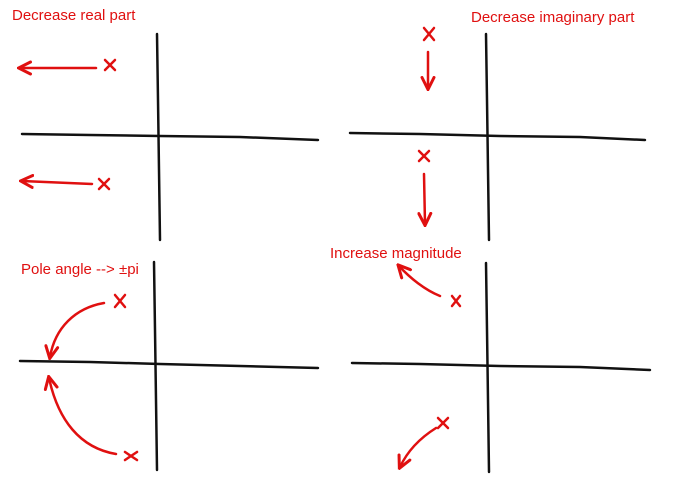 The height and width of the screenshot is (500, 700). What do you see at coordinates (419, 446) in the screenshot?
I see `arrow-outward-lower` at bounding box center [419, 446].